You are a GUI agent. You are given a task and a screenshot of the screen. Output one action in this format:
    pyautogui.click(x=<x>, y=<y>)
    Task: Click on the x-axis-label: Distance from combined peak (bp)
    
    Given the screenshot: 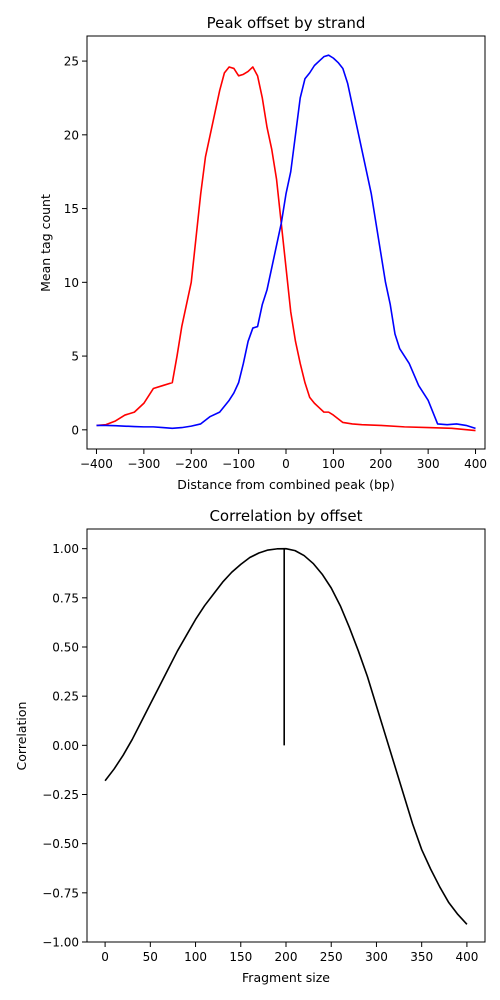 What is the action you would take?
    pyautogui.click(x=285, y=484)
    